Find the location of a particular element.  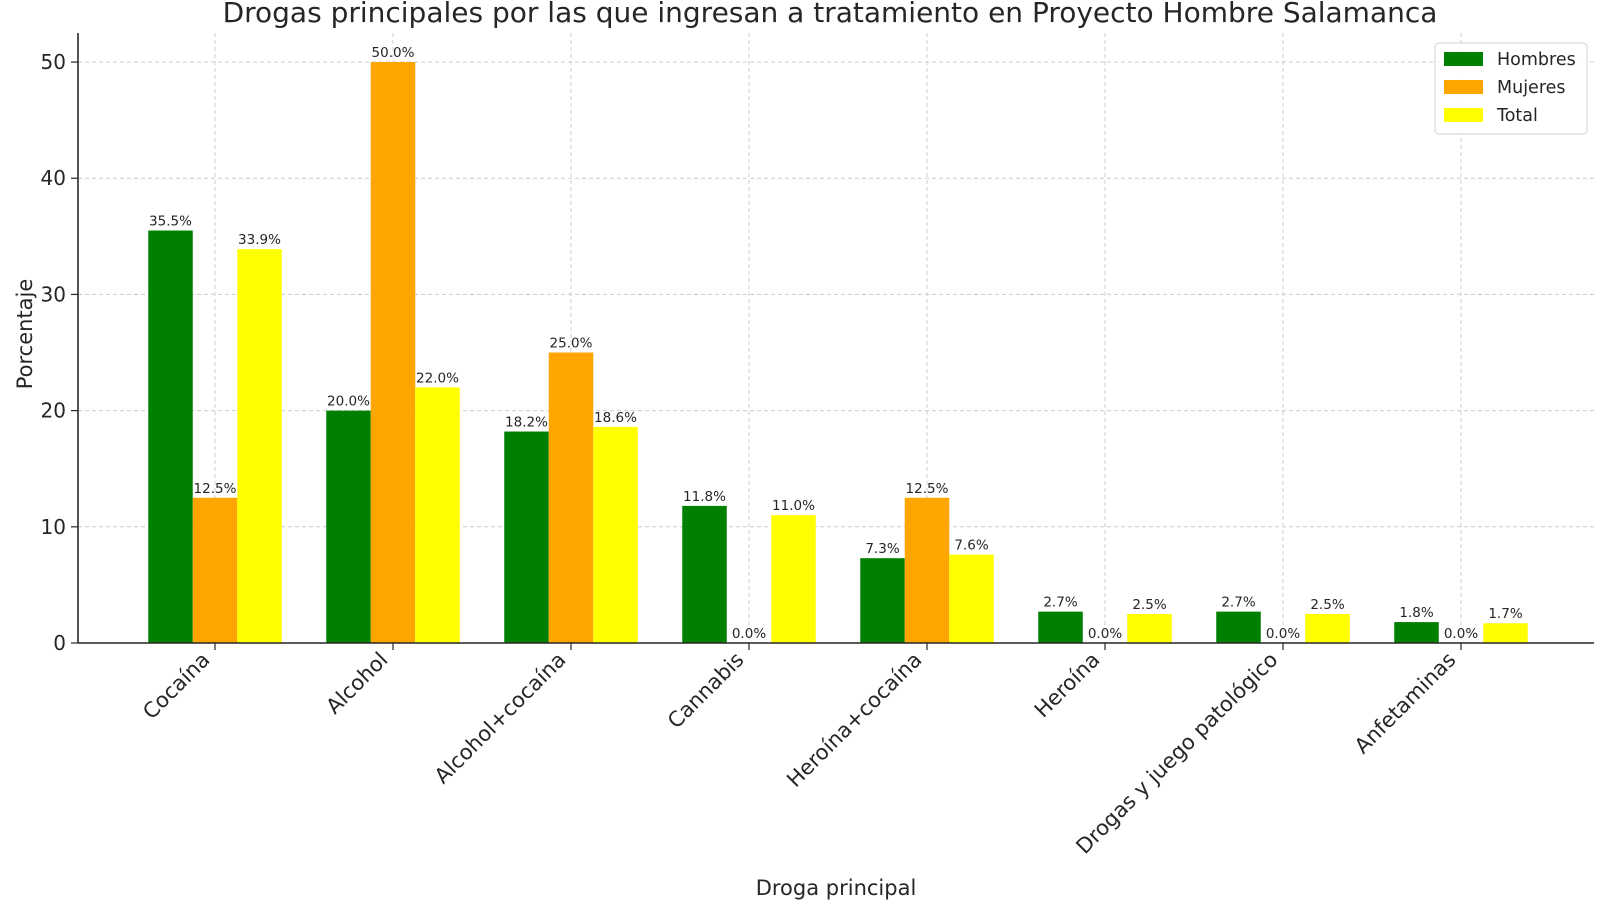

x-tick-label: Heroína is located at coordinates (1067, 685).